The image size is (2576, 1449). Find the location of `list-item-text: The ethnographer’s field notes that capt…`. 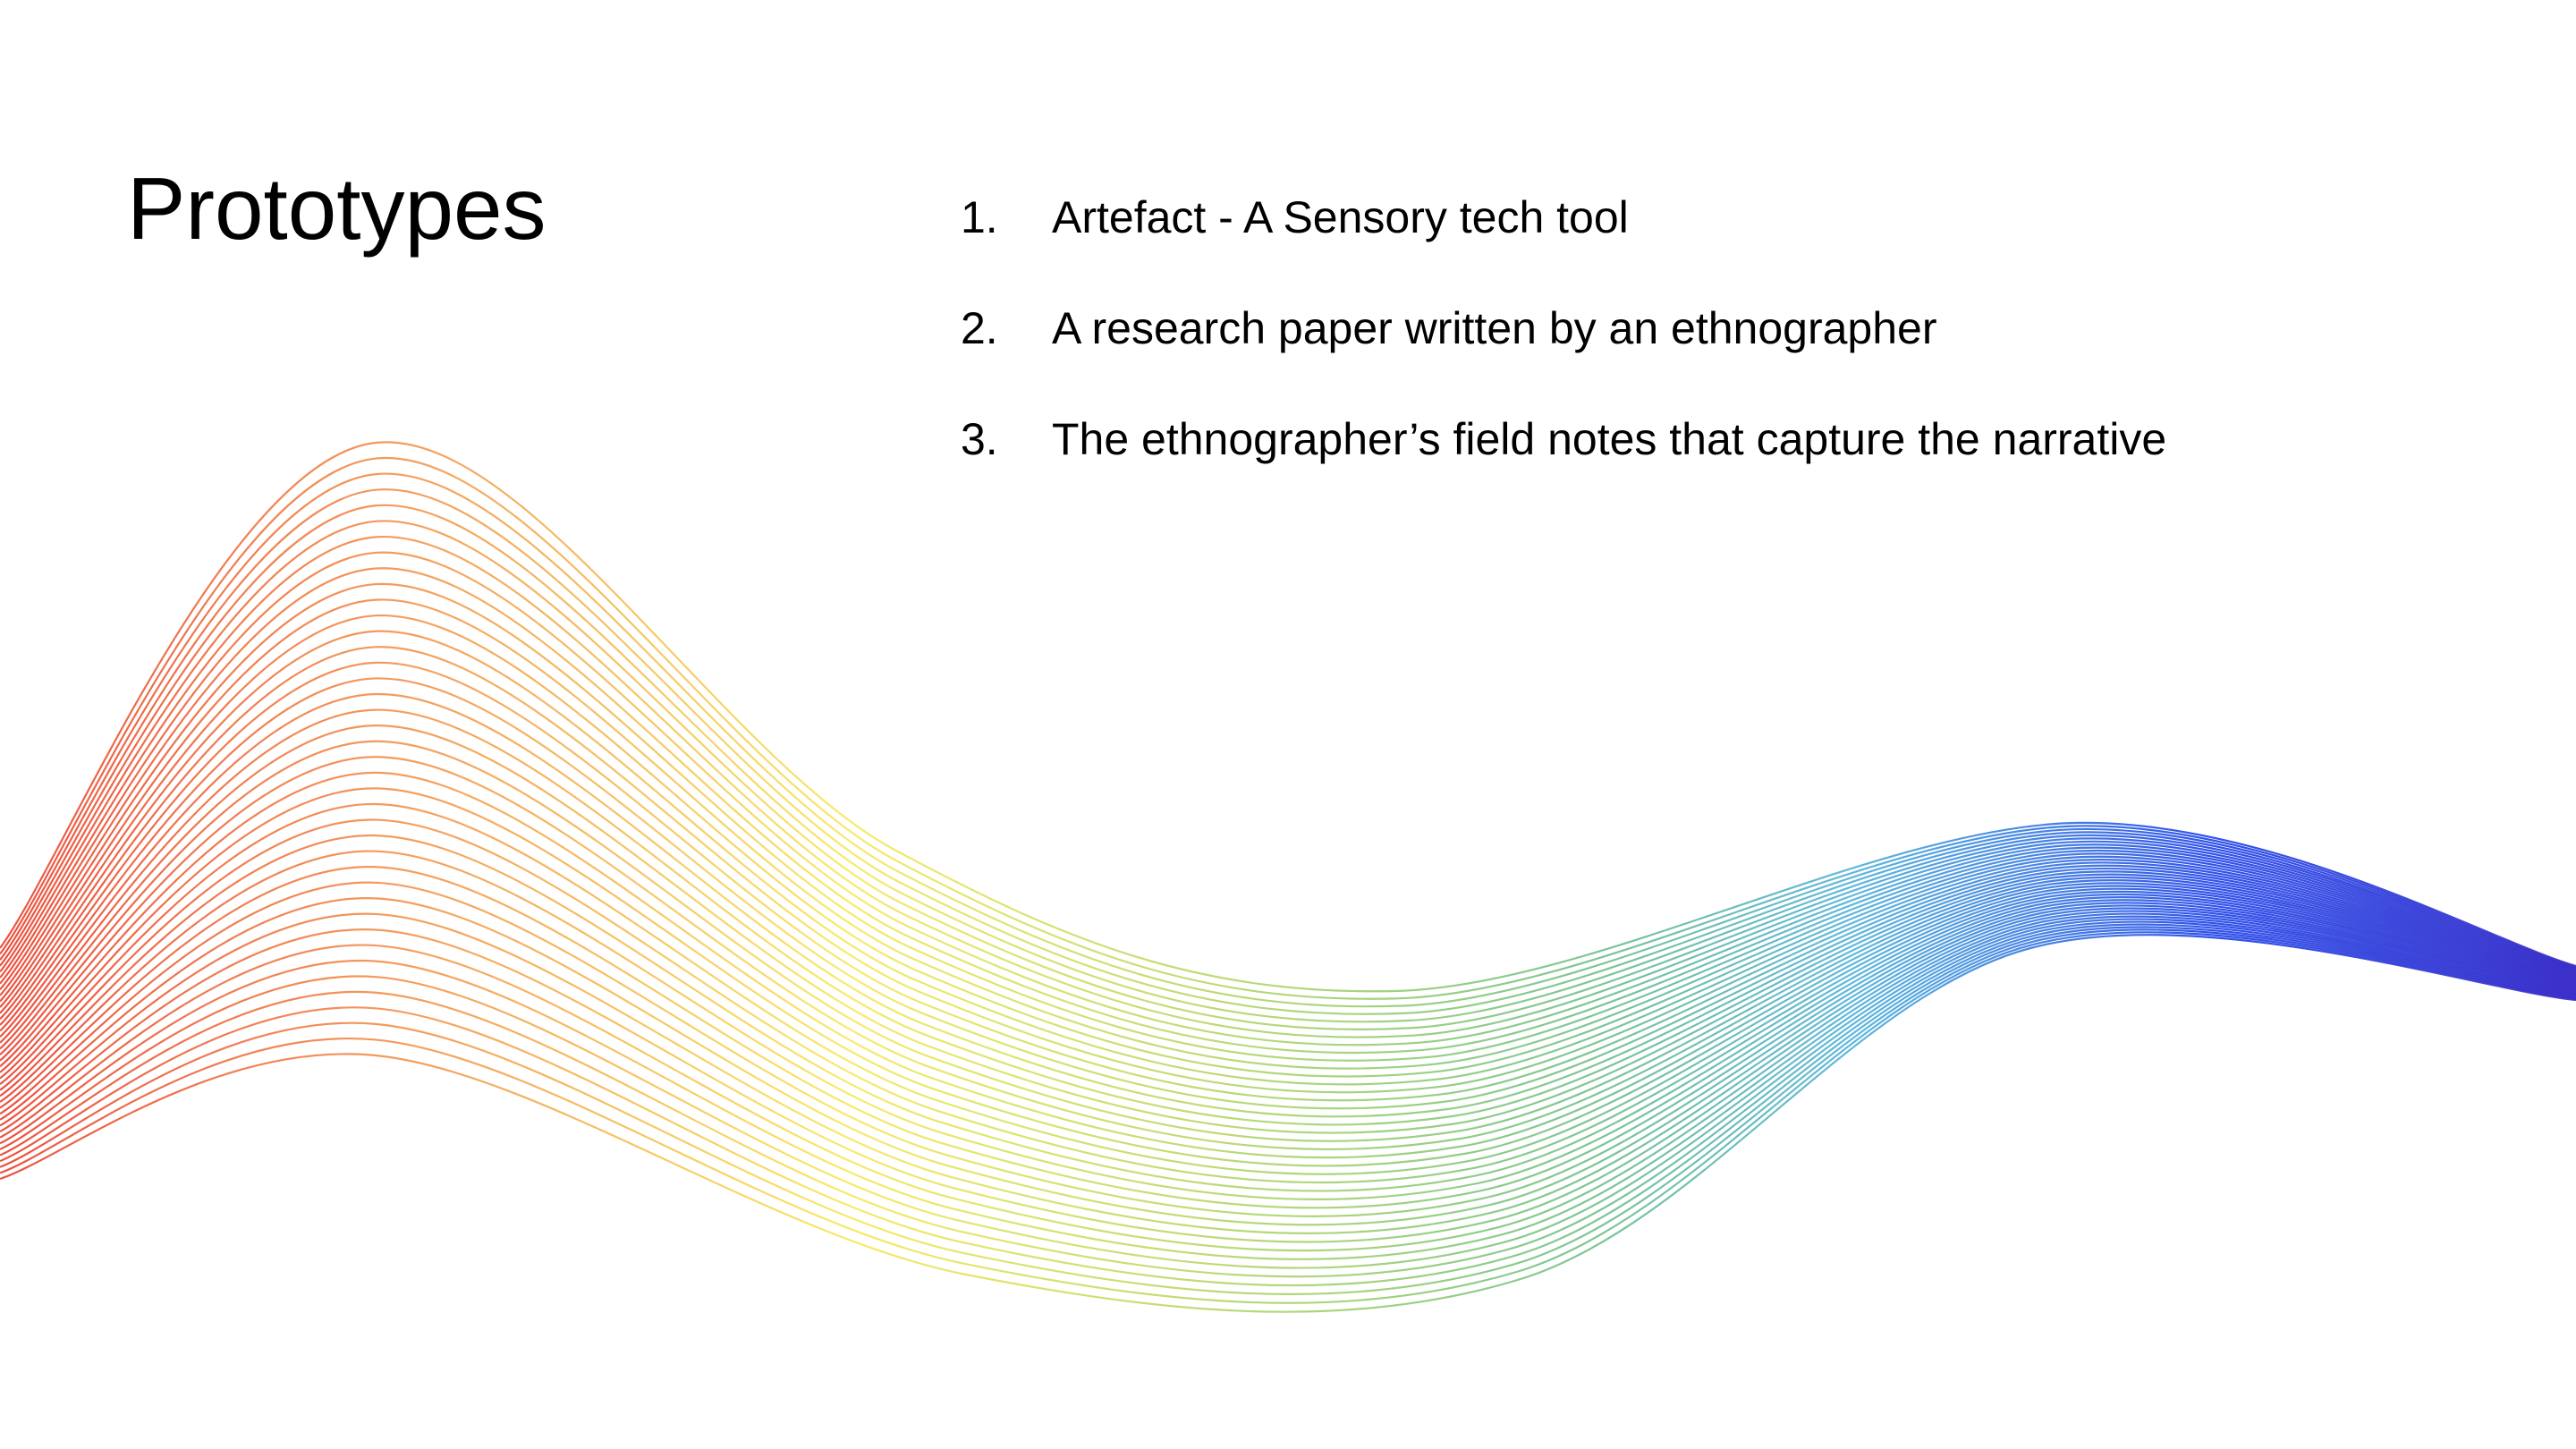

list-item-text: The ethnographer’s field notes that capt… is located at coordinates (1609, 439).